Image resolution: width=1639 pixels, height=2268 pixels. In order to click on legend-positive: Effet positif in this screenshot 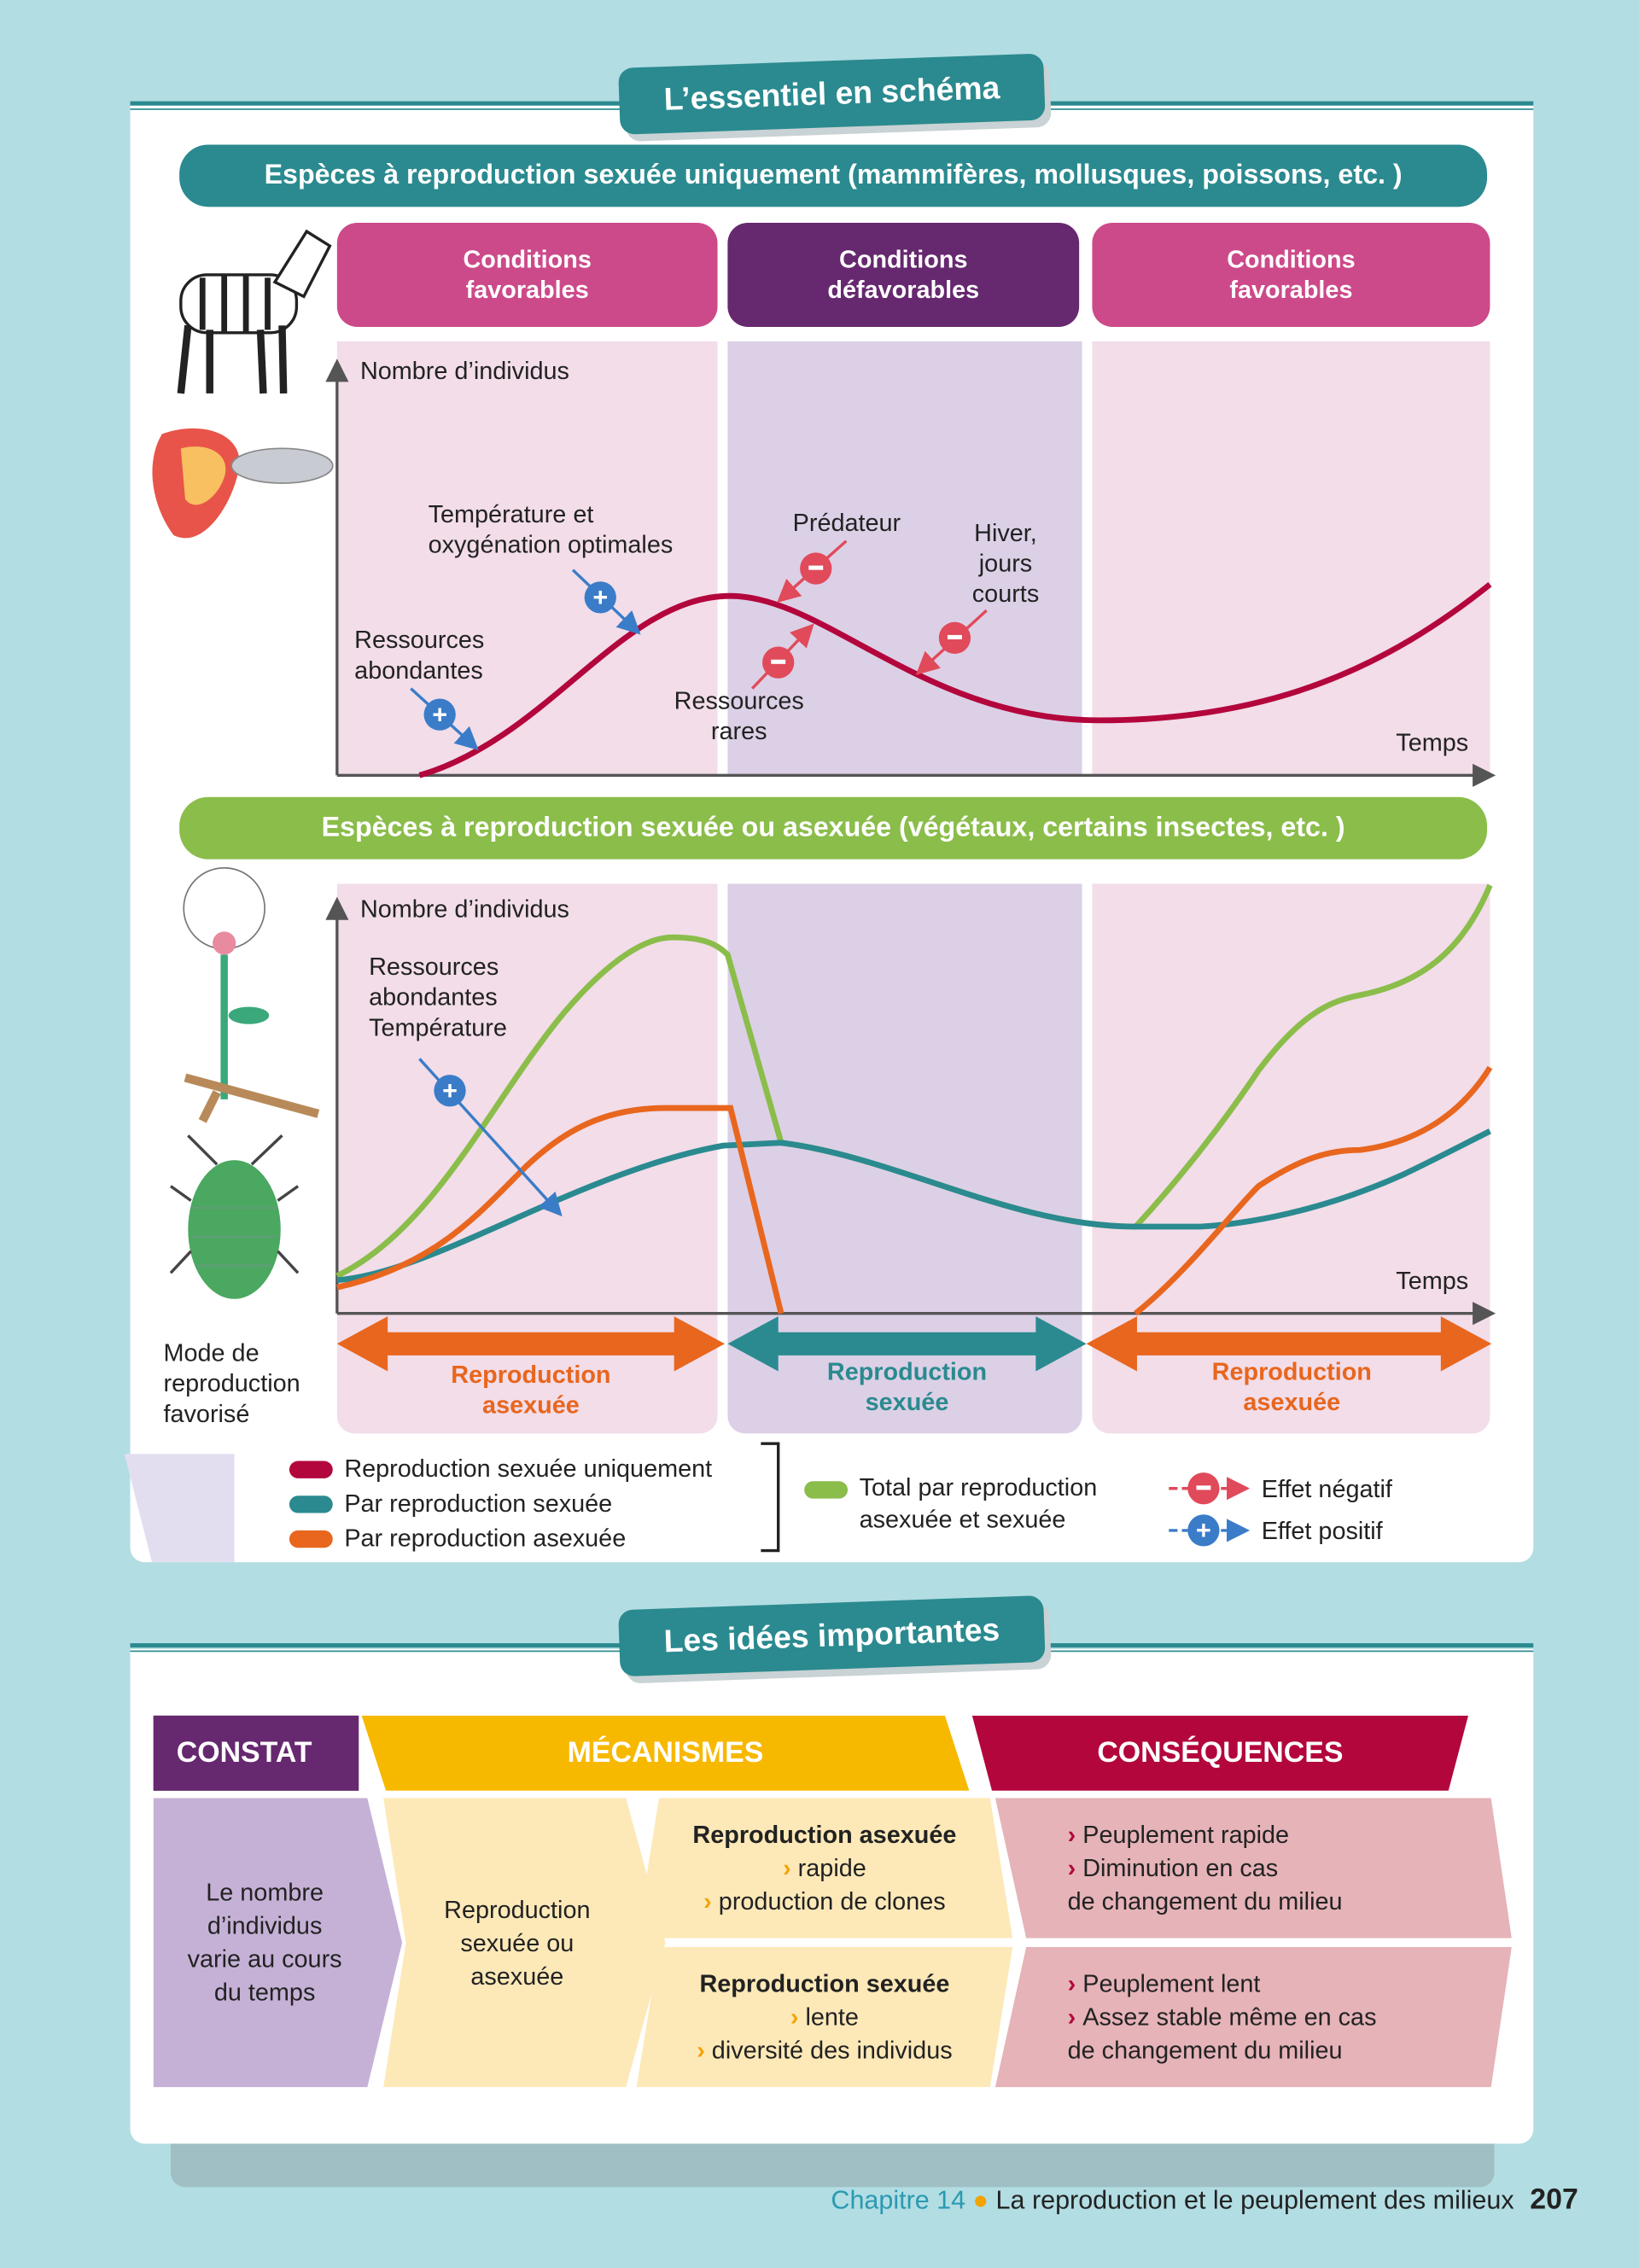, I will do `click(1322, 1531)`.